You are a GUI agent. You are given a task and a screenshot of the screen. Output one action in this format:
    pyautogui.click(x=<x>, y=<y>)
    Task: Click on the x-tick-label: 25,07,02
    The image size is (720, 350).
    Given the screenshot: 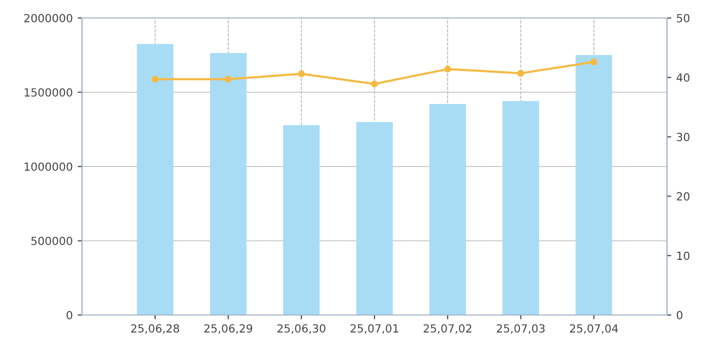 What is the action you would take?
    pyautogui.click(x=448, y=329)
    